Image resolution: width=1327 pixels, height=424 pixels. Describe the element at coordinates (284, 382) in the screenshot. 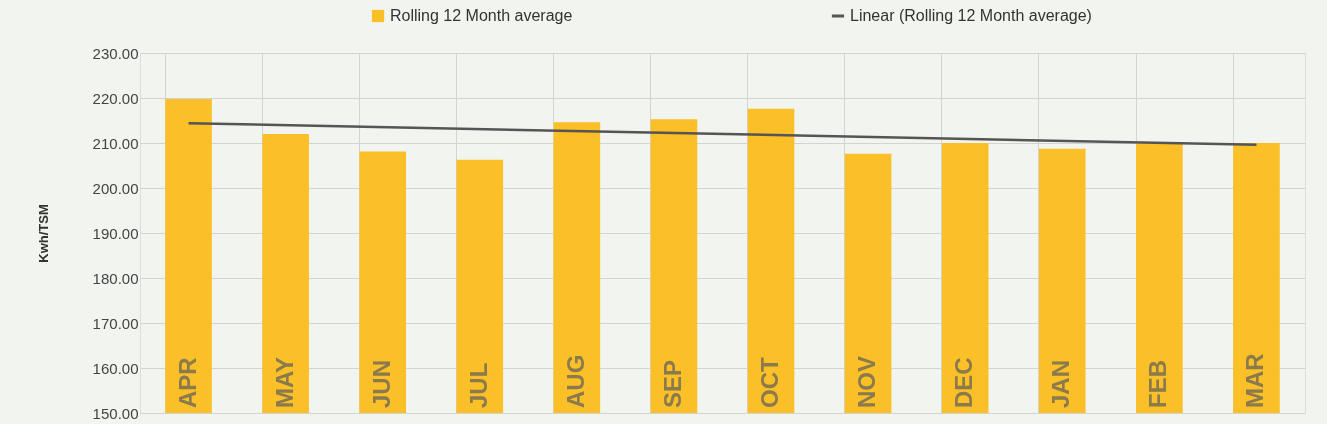

I see `x-tick-label: MAY` at that location.